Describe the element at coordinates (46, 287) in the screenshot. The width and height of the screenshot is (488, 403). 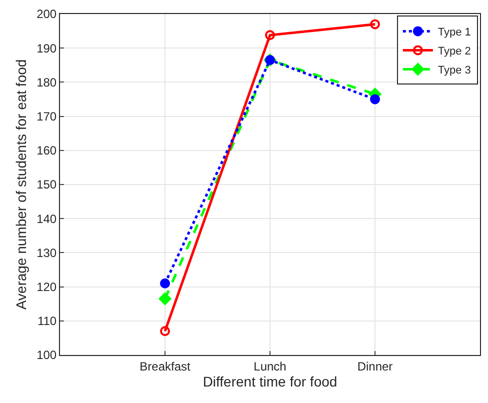
I see `y-tick-label: 120` at that location.